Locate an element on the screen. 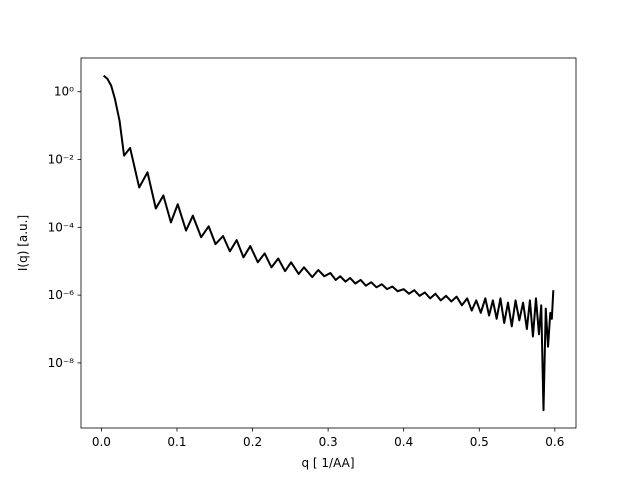 The image size is (640, 480). x-tick-label: 0.2 is located at coordinates (252, 442).